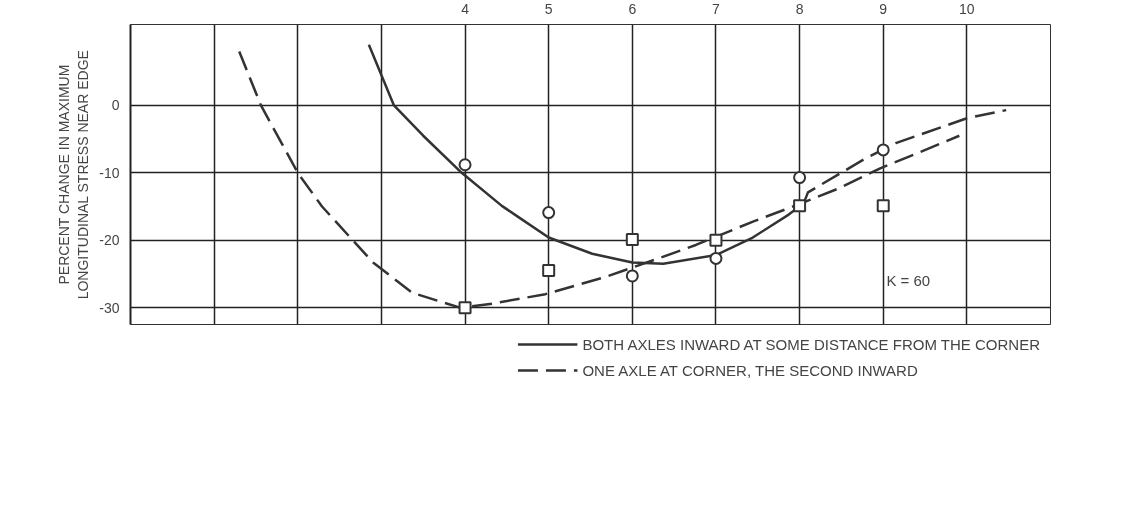  I want to click on y-tick-label: -20, so click(109, 240).